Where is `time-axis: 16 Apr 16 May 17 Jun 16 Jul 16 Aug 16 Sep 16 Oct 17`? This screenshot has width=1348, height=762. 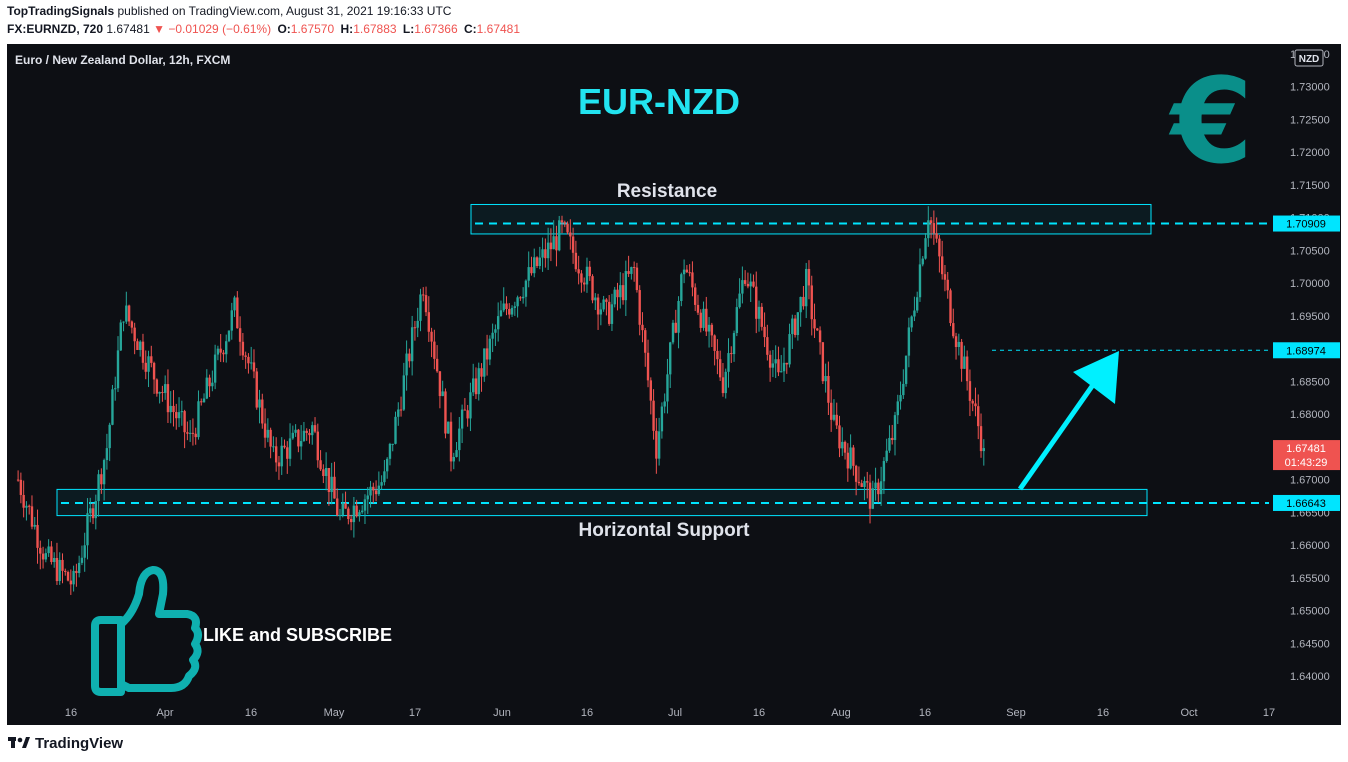
time-axis: 16 Apr 16 May 17 Jun 16 Jul 16 Aug 16 Sep 16 Oct 17 is located at coordinates (670, 713).